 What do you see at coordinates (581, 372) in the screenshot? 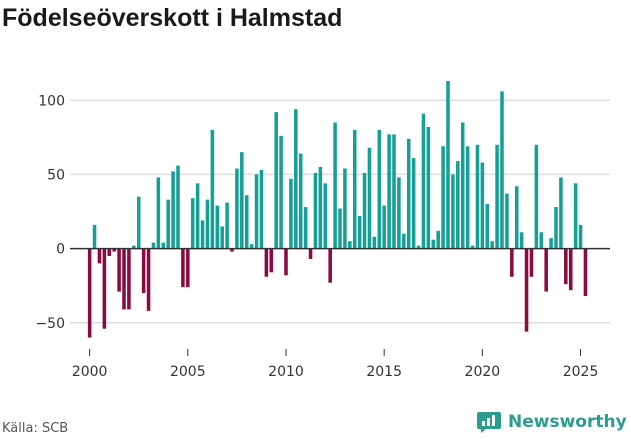
I see `x-tick-label: 2025` at bounding box center [581, 372].